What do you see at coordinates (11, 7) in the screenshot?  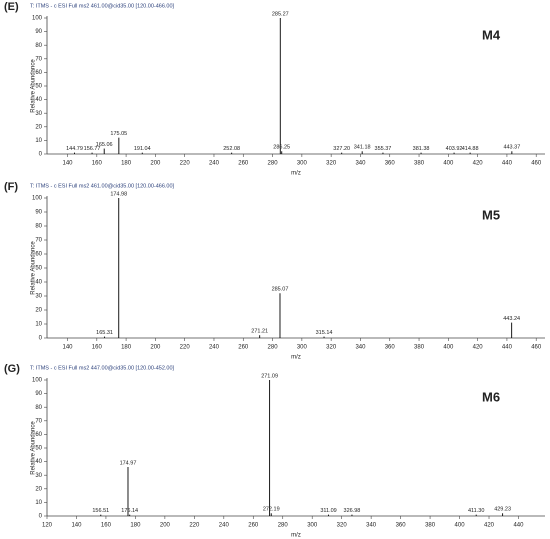 I see `panel-label: (E)` at bounding box center [11, 7].